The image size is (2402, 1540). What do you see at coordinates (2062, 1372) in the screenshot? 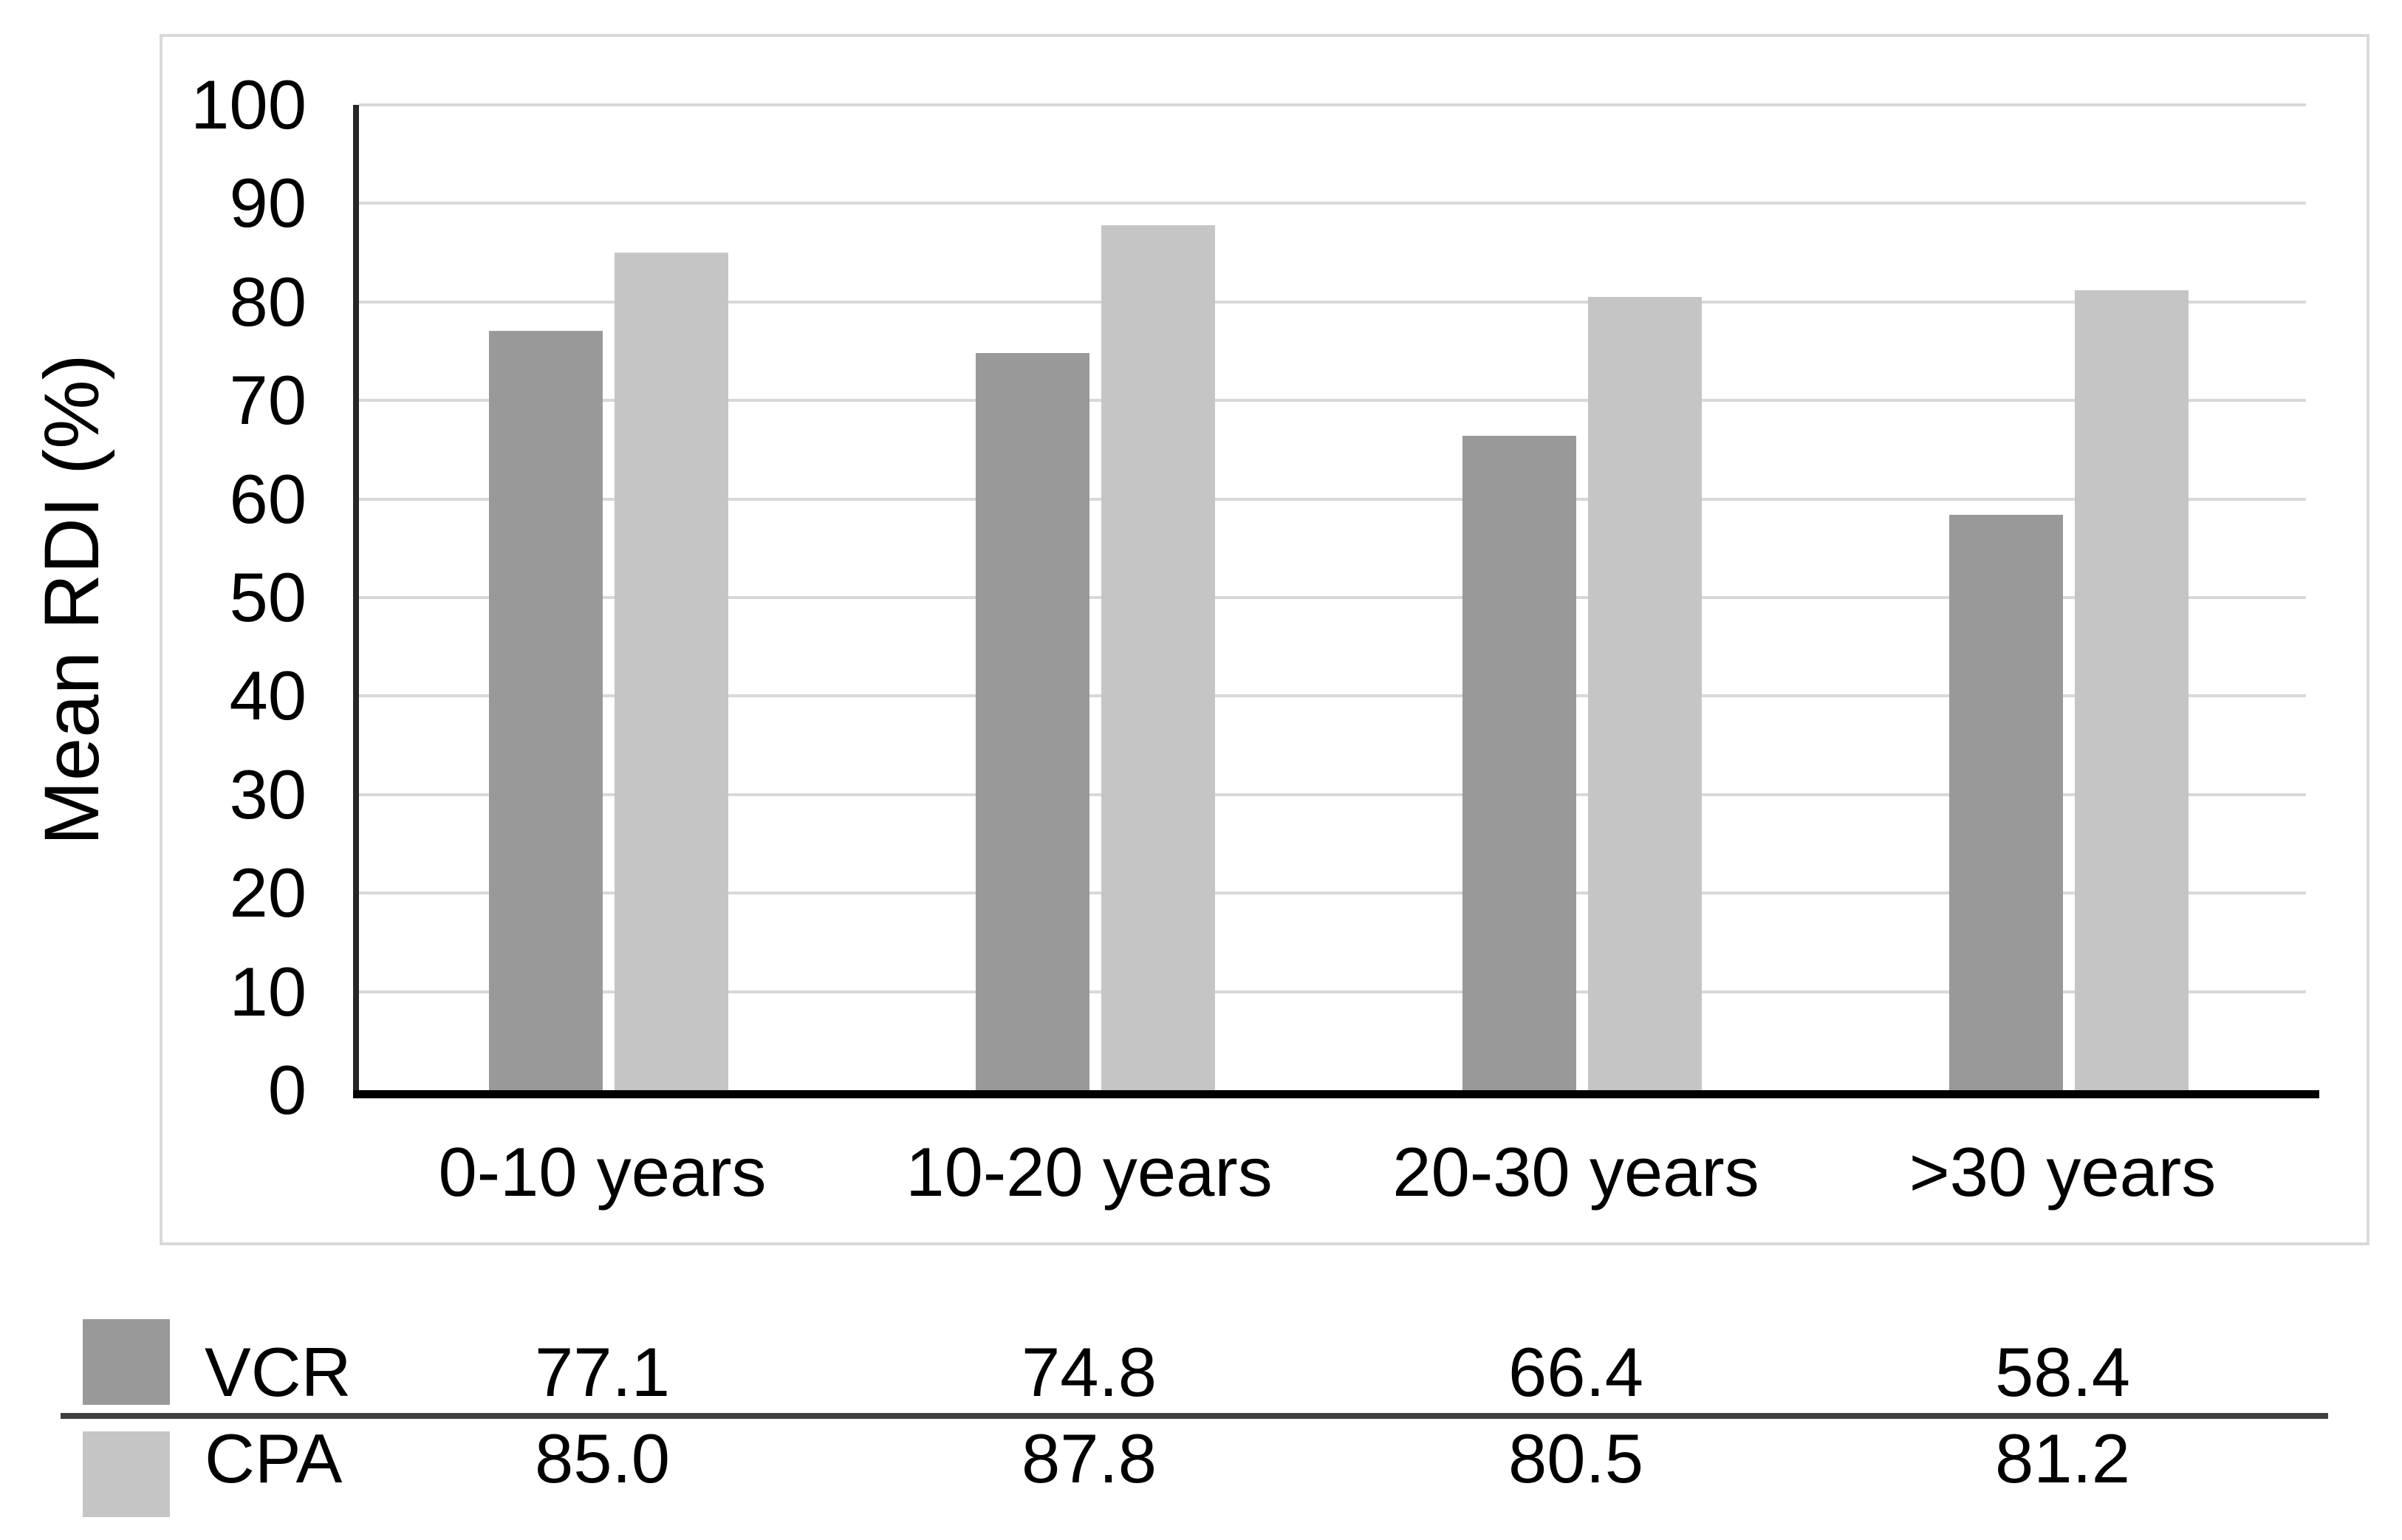
I see `table-value-vcr-30-years: 58.4` at bounding box center [2062, 1372].